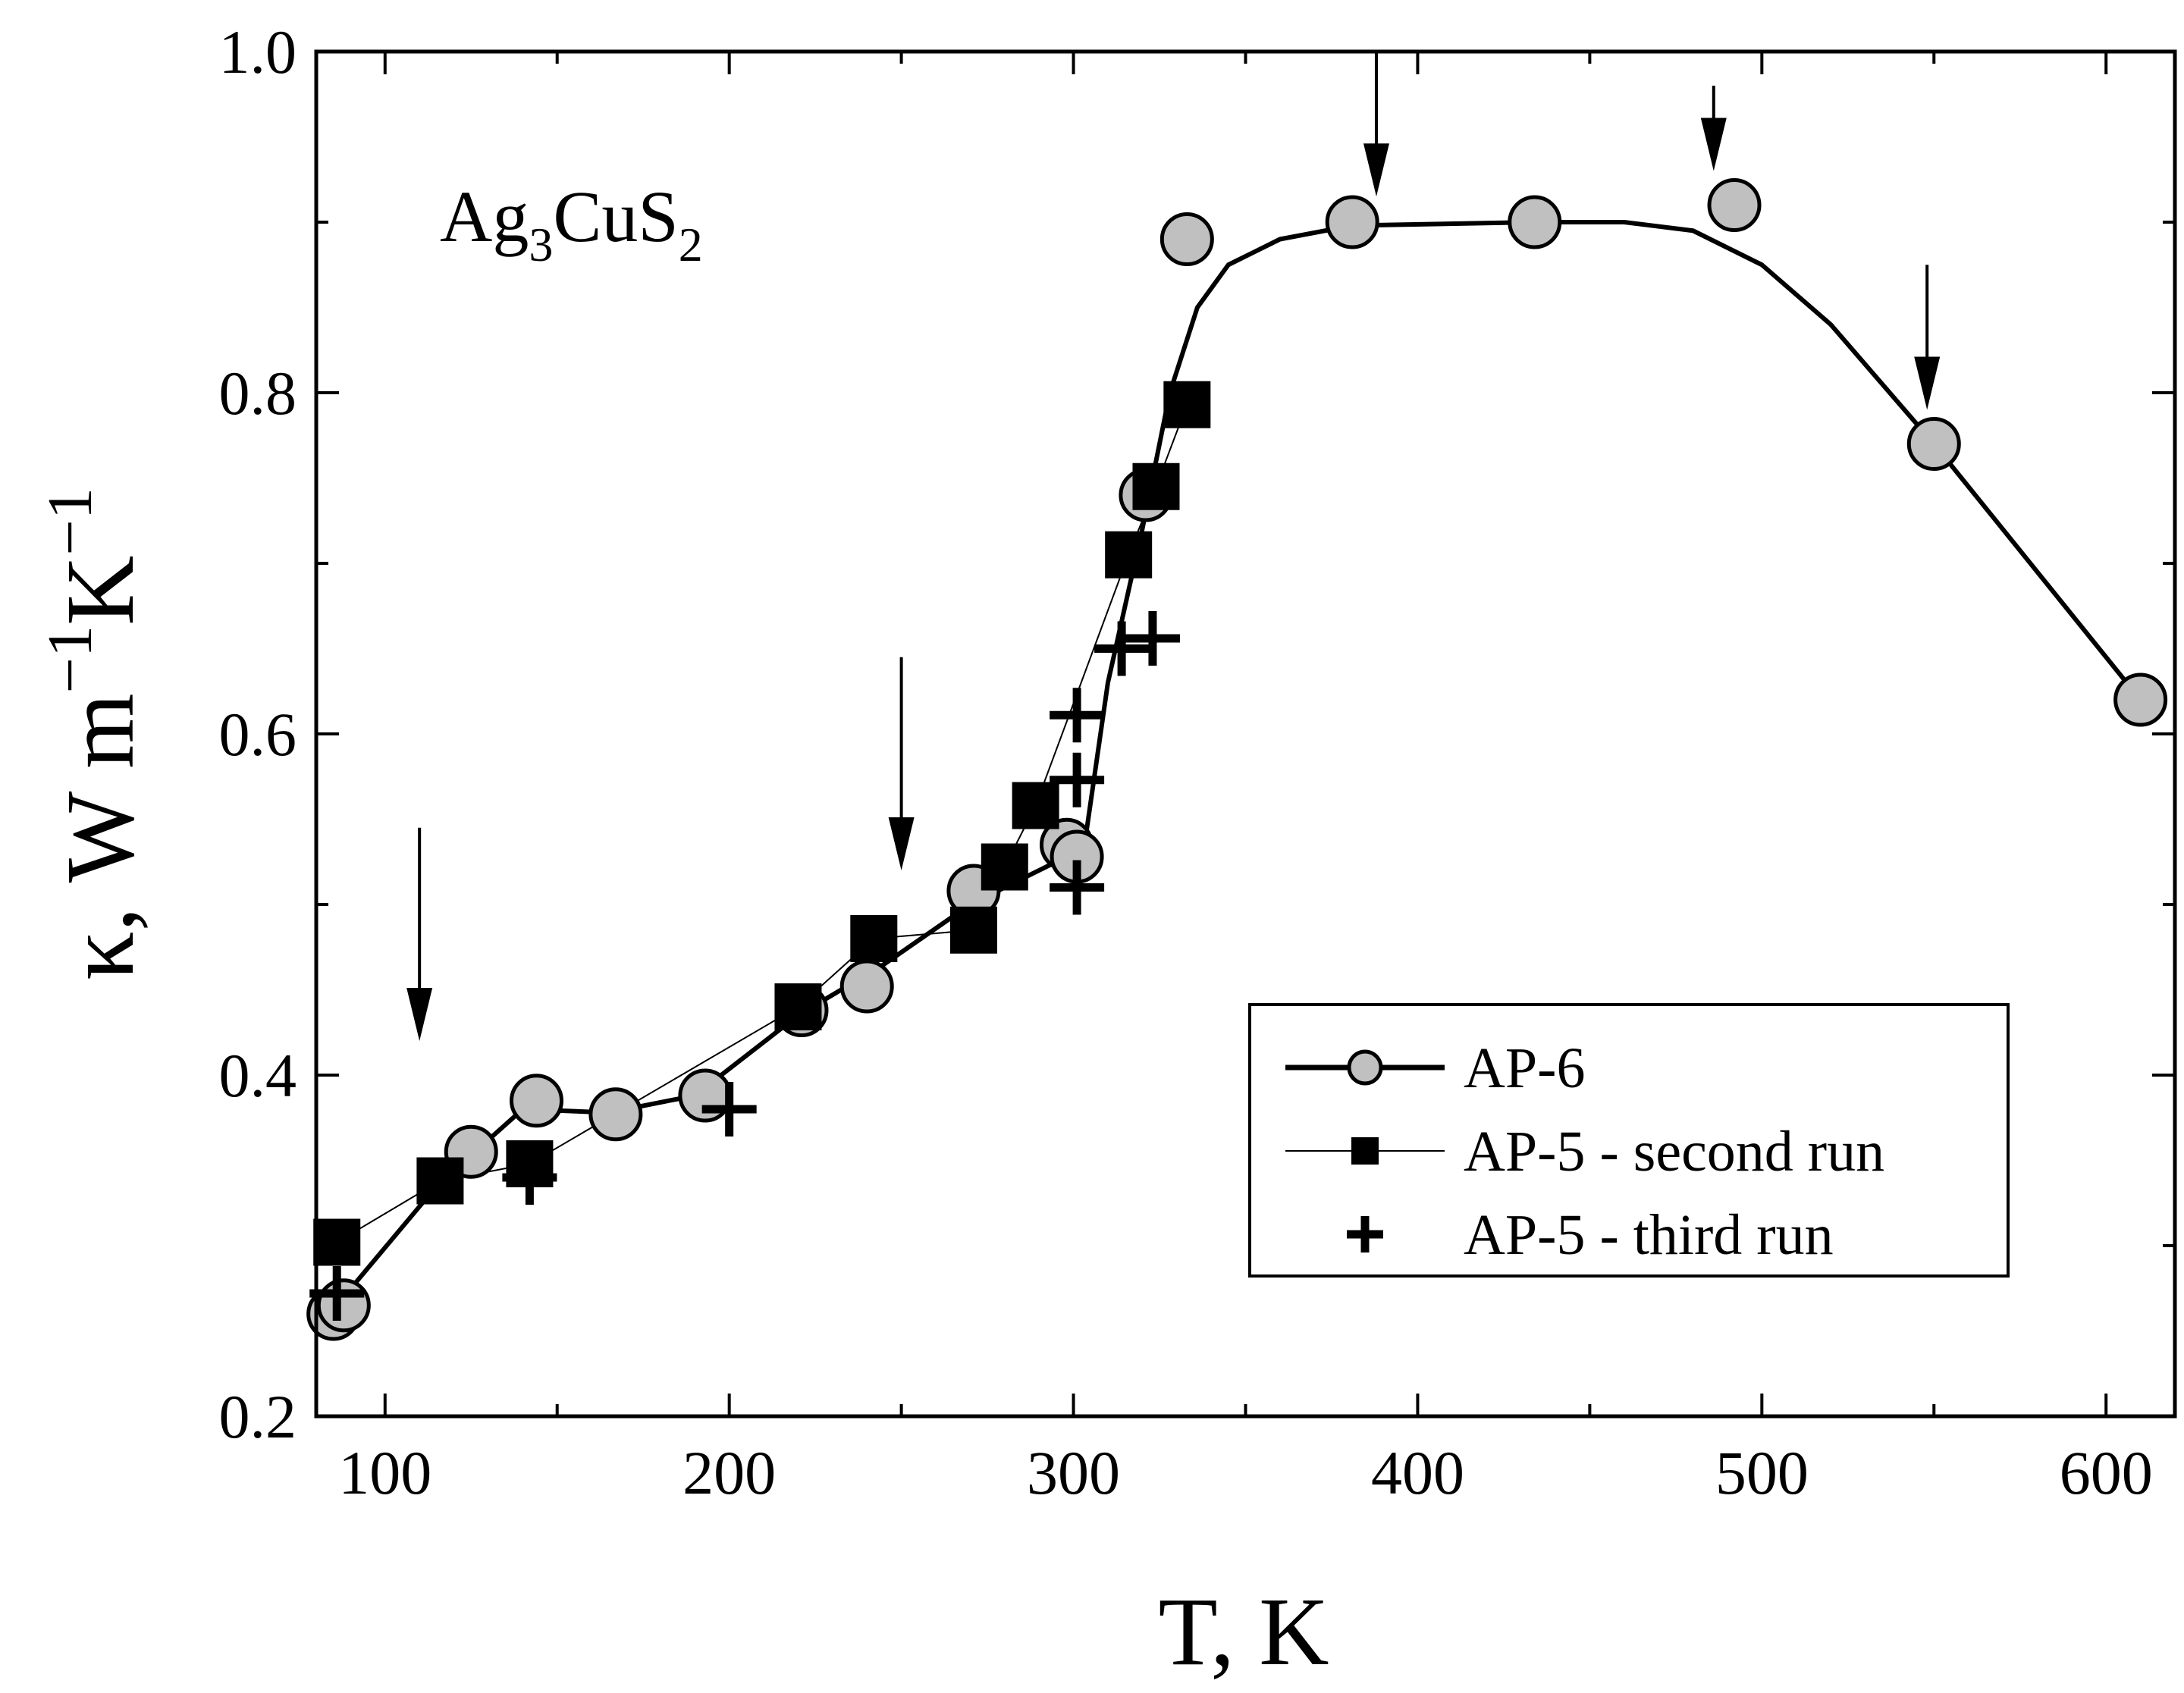 The width and height of the screenshot is (2184, 1693). What do you see at coordinates (1524, 1068) in the screenshot?
I see `legend-label: AP-6` at bounding box center [1524, 1068].